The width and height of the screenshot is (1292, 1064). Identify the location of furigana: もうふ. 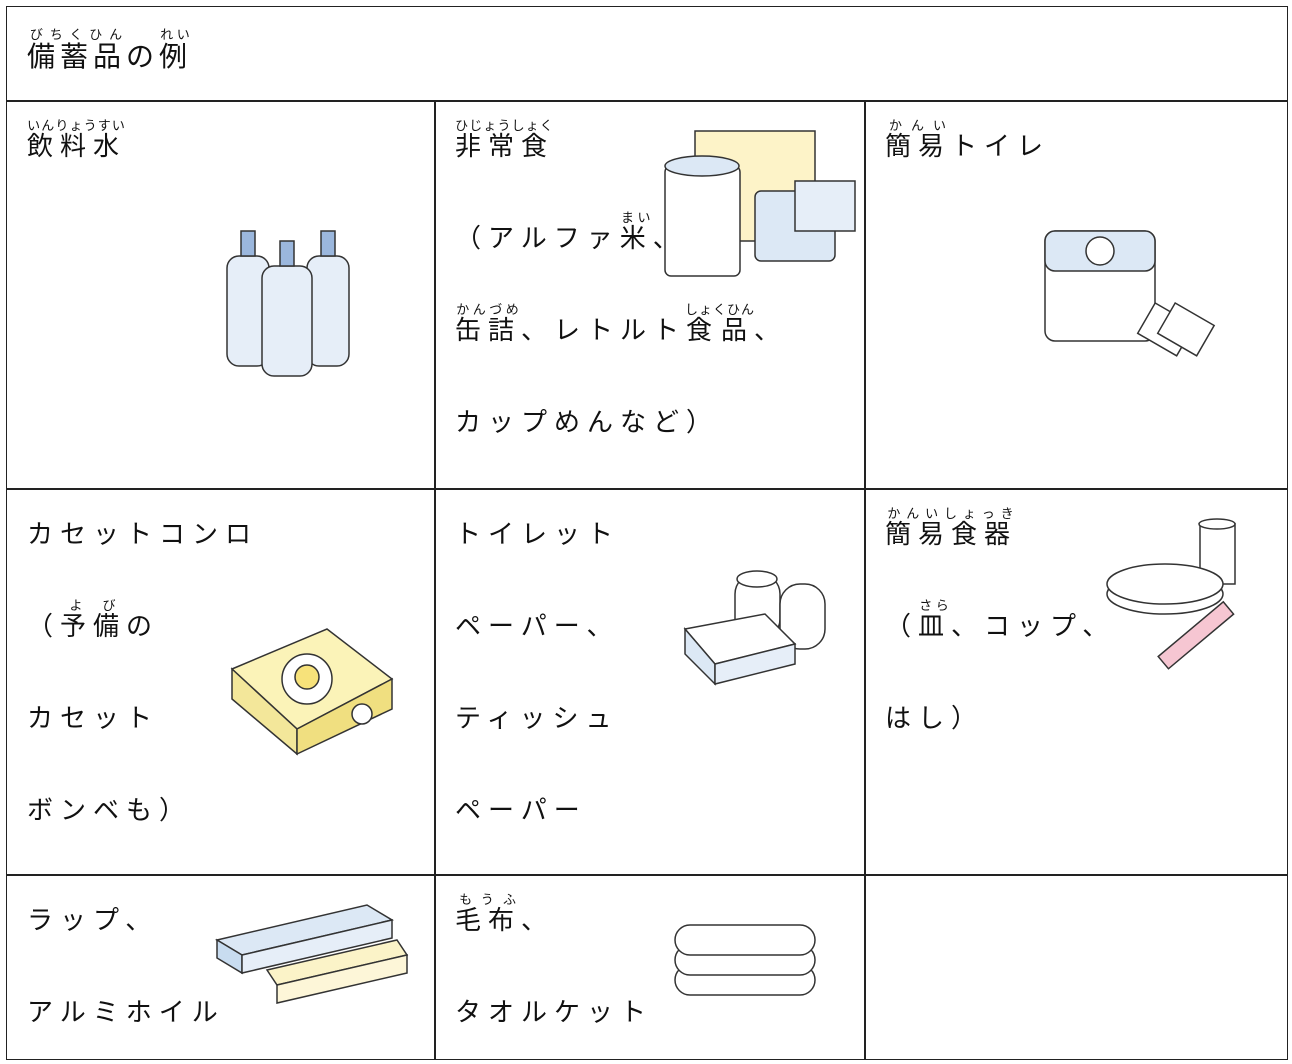
(488, 900).